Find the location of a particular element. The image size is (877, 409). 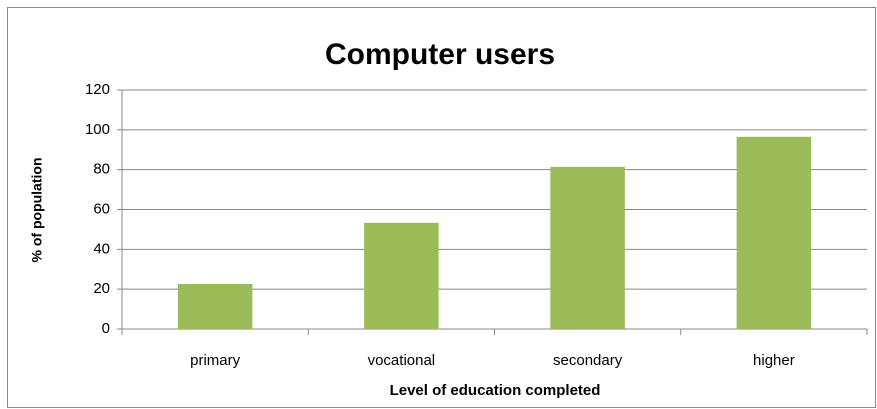

x-tick-label: vocational is located at coordinates (402, 360).